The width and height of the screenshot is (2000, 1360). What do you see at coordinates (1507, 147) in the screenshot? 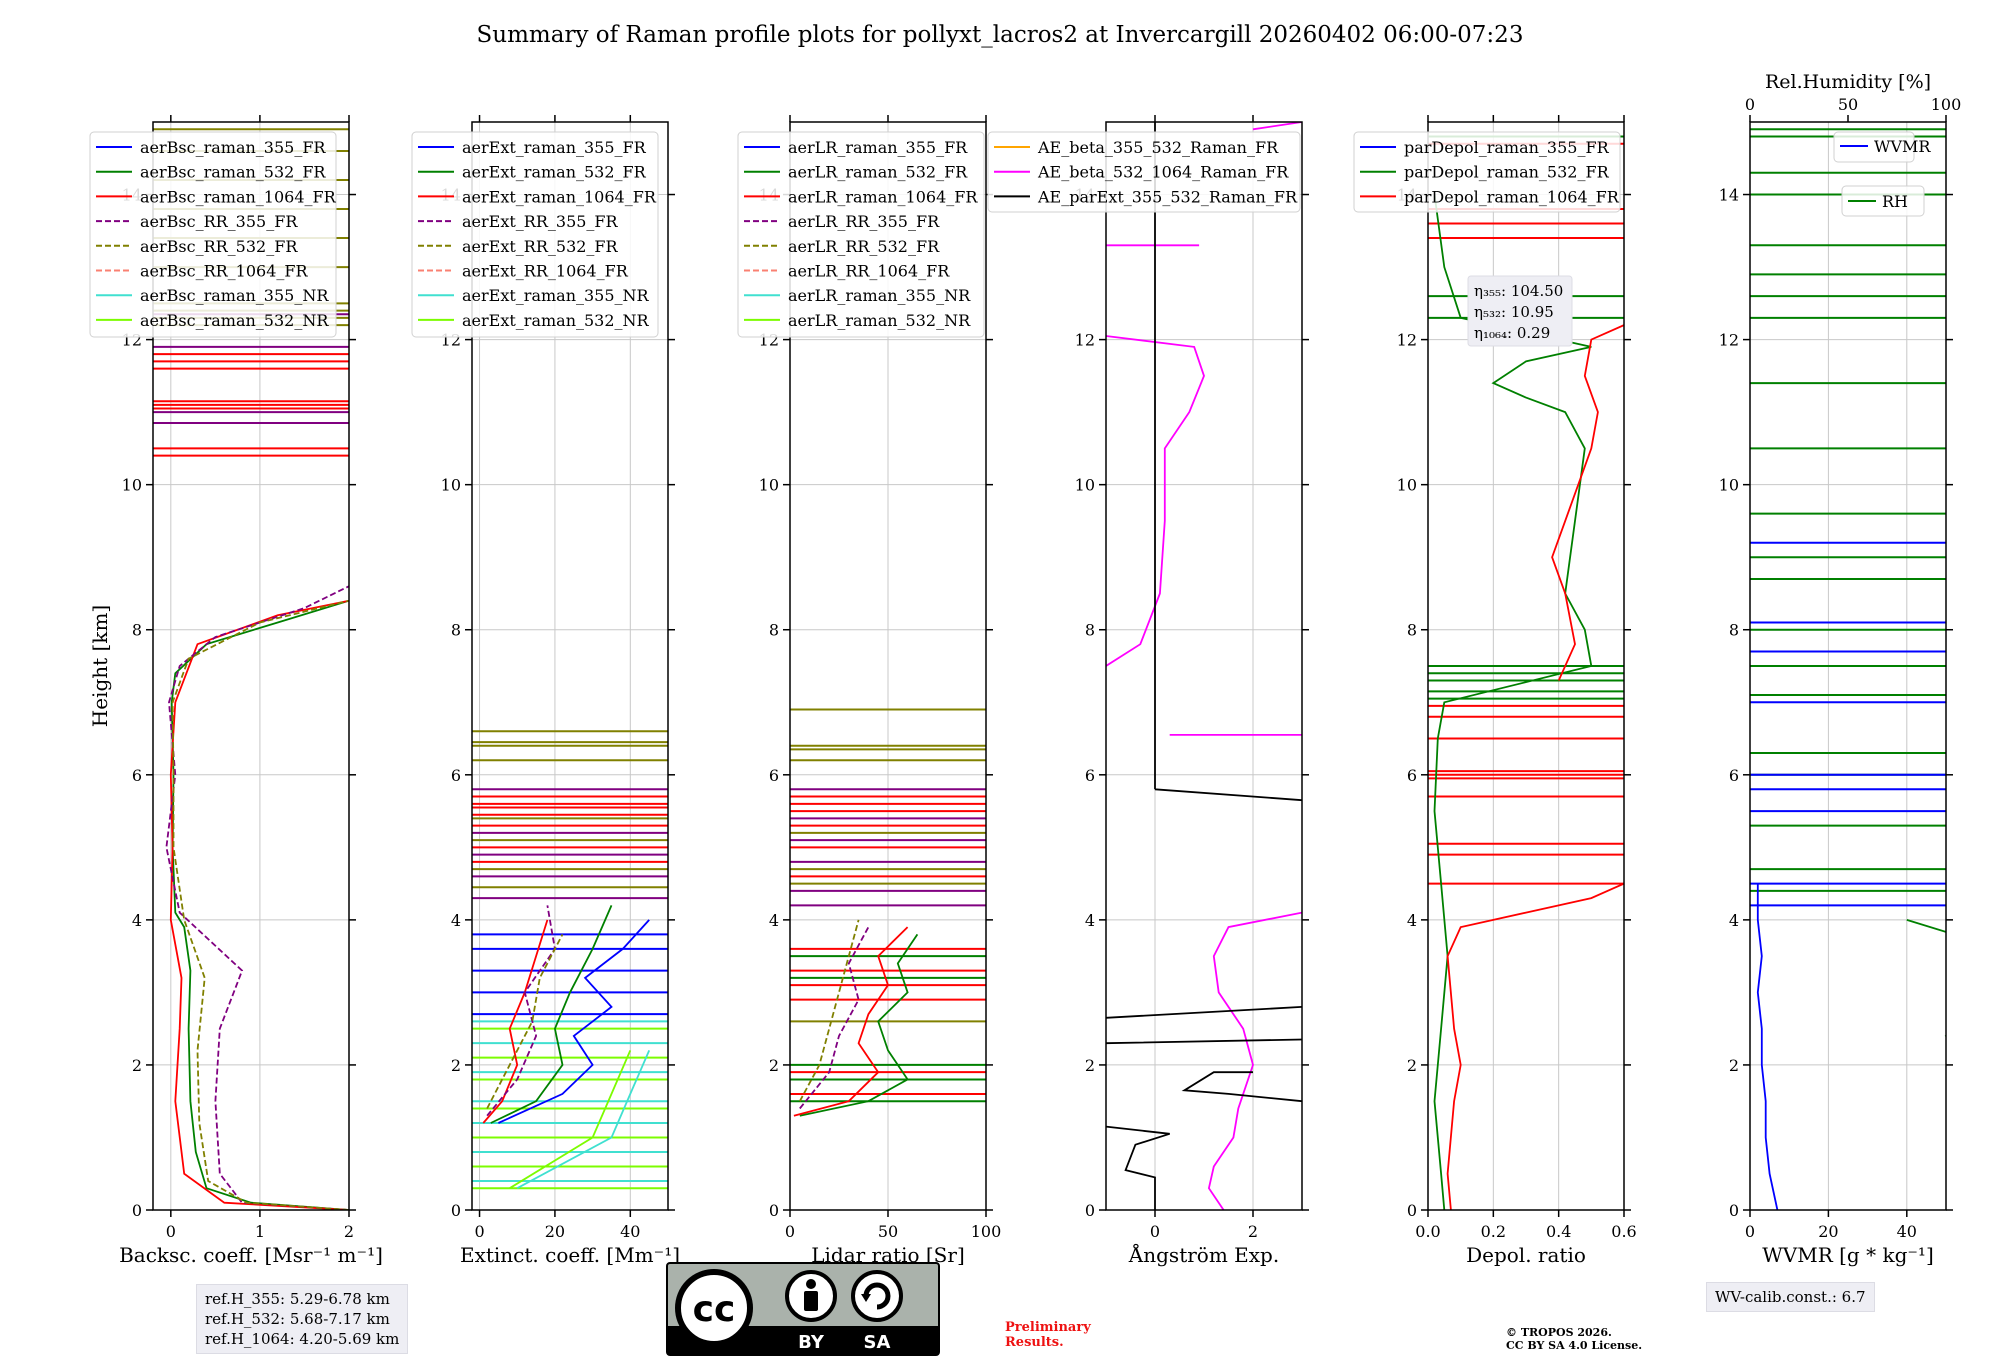
I see `legend-label-parDepol_raman_355_FR: parDepol_raman_355_FR` at bounding box center [1507, 147].